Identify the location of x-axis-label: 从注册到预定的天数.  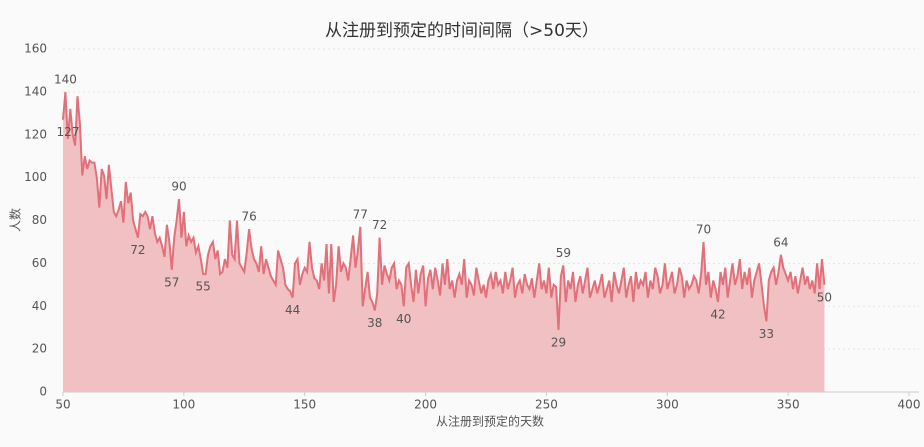
(490, 421).